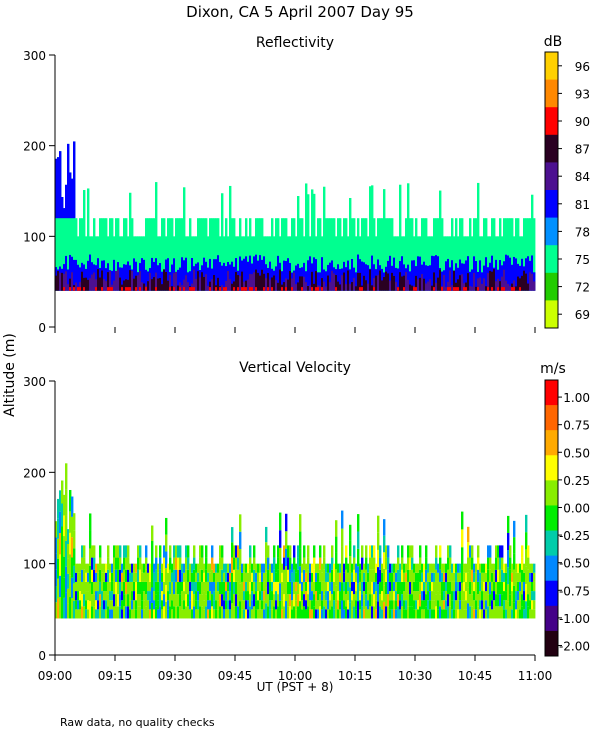  Describe the element at coordinates (355, 676) in the screenshot. I see `x-tick-label: 10:15` at that location.